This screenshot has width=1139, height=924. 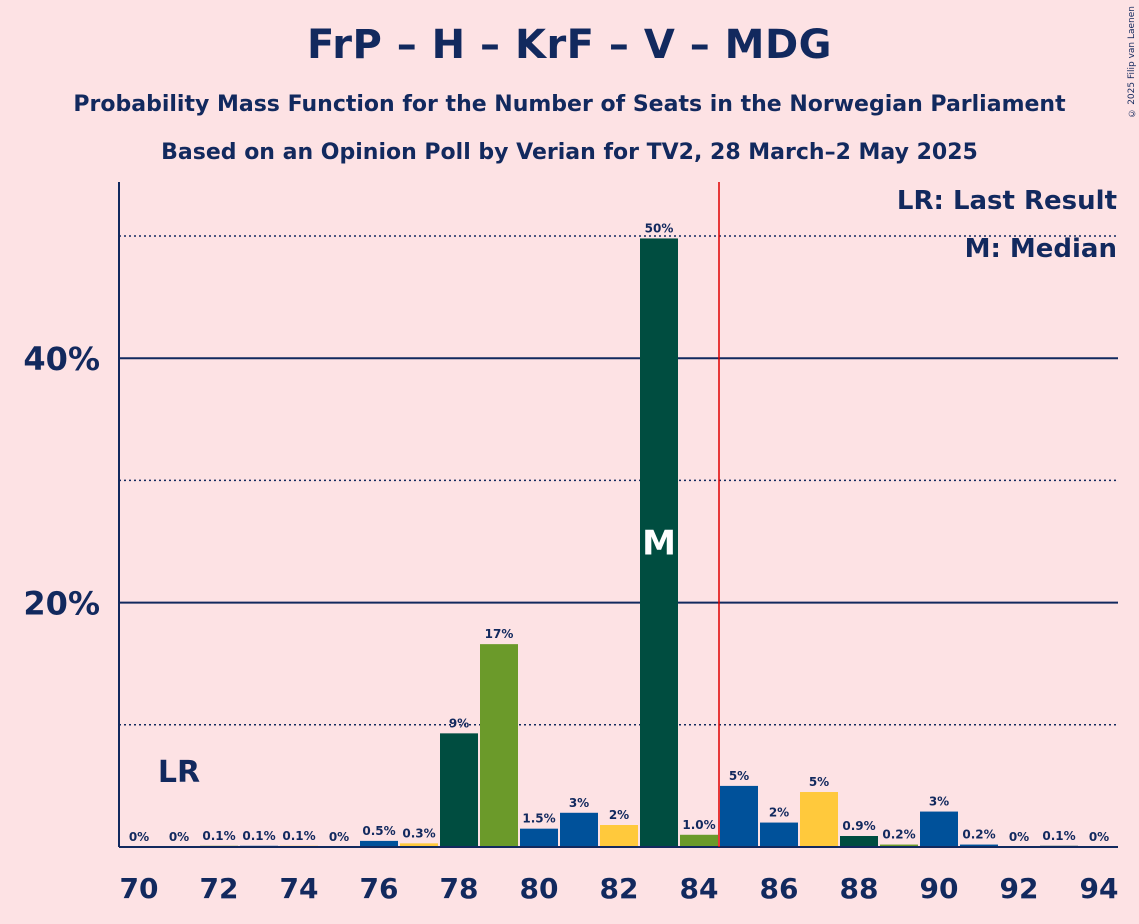 I want to click on legend-median: M: Median, so click(x=1041, y=249).